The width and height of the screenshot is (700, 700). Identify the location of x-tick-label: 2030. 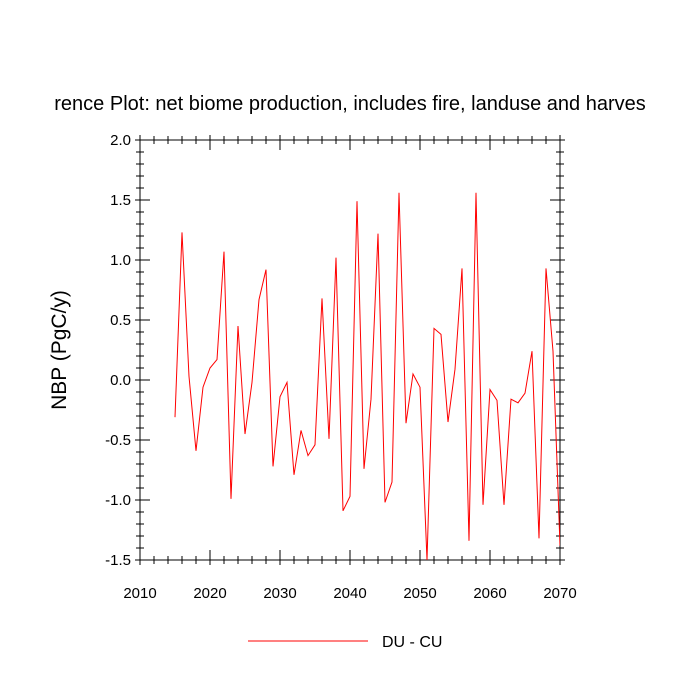
(279, 593).